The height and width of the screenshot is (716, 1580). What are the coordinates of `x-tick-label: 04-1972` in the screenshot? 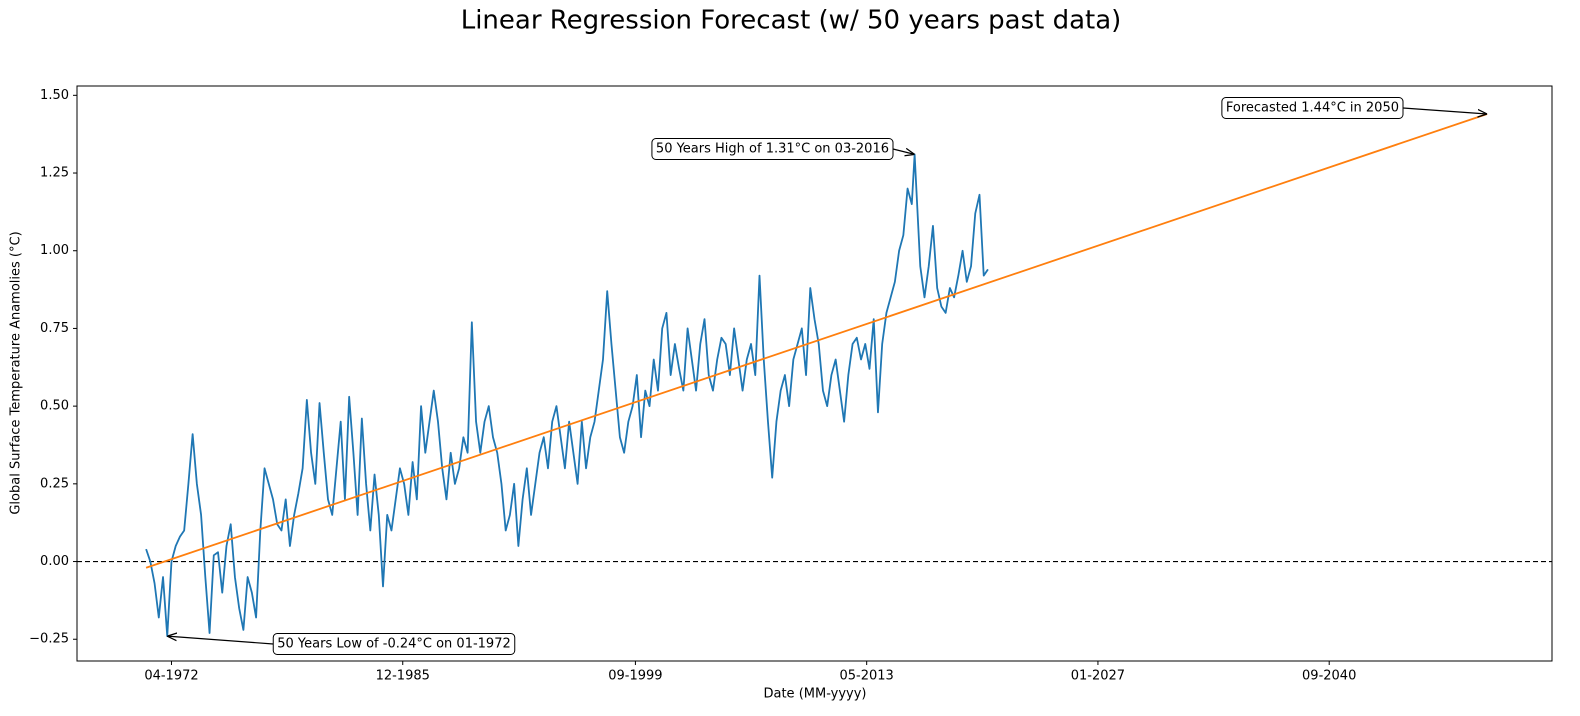 It's located at (171, 676).